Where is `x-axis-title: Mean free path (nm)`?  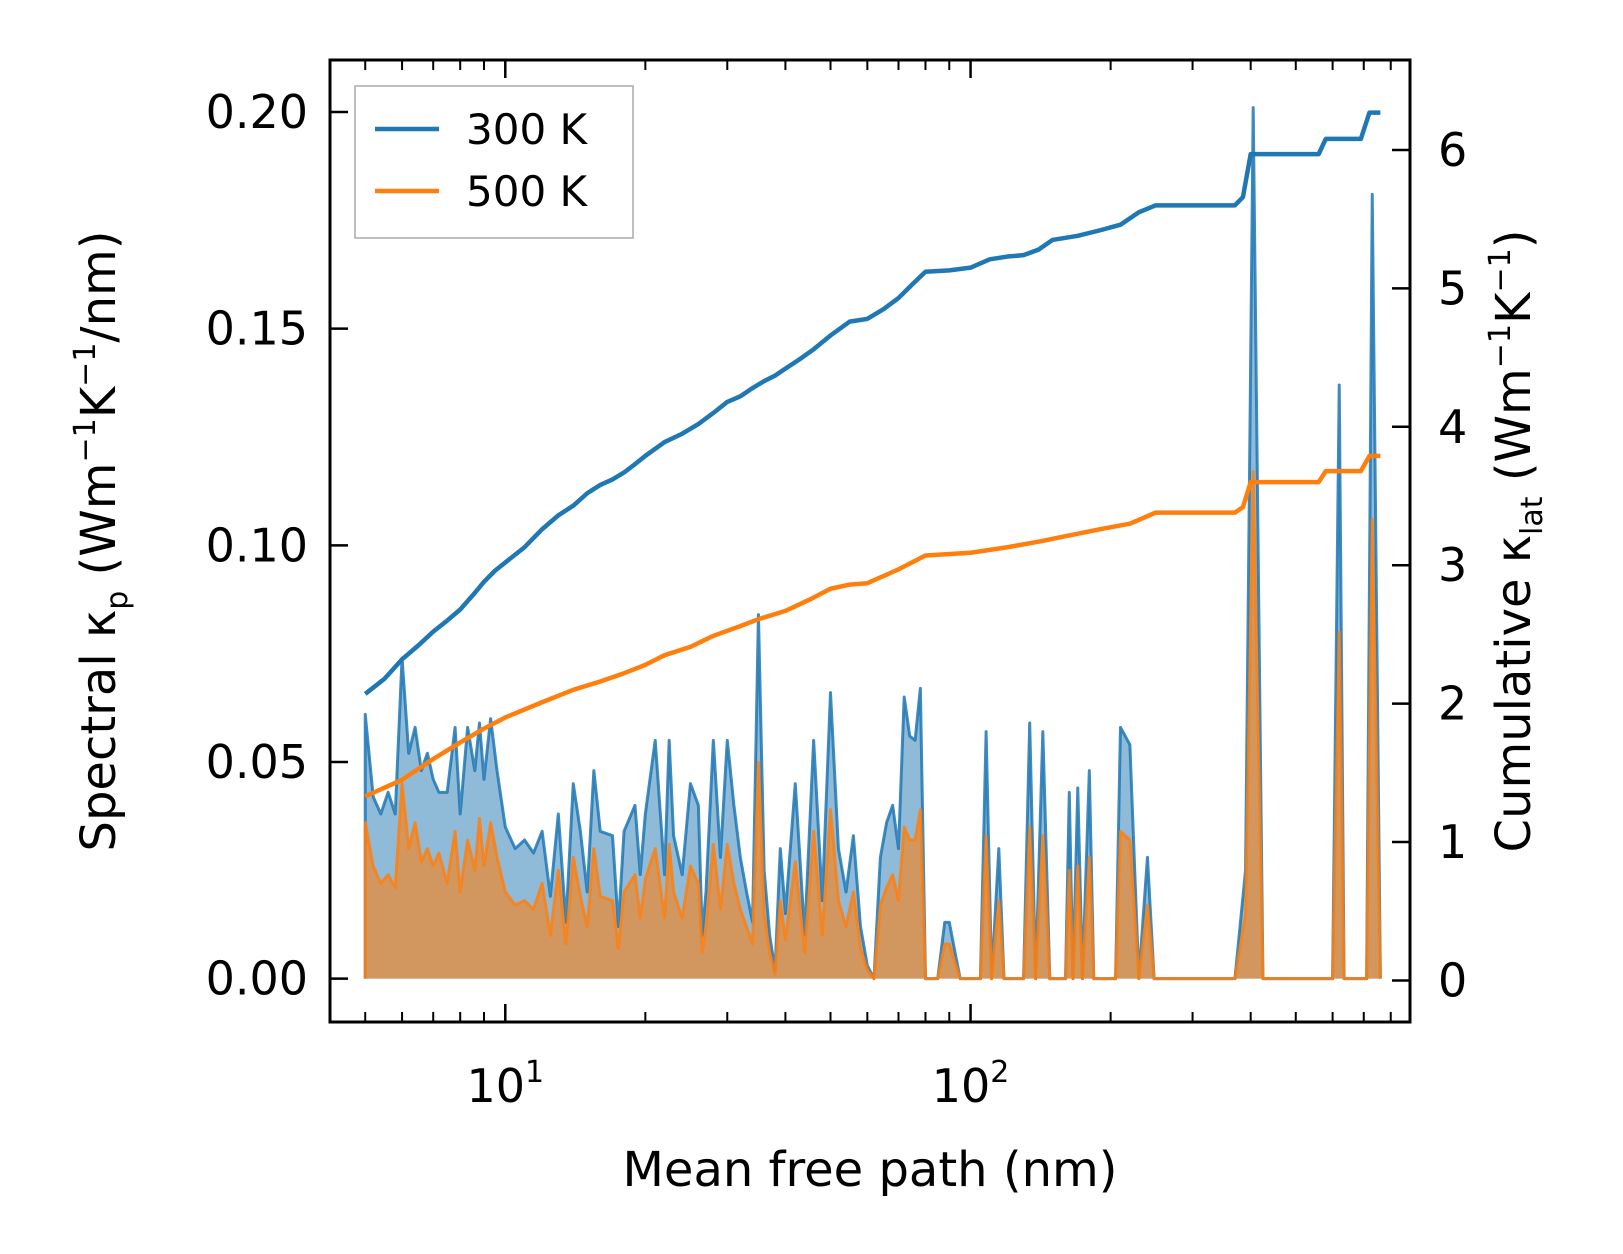 x-axis-title: Mean free path (nm) is located at coordinates (870, 1170).